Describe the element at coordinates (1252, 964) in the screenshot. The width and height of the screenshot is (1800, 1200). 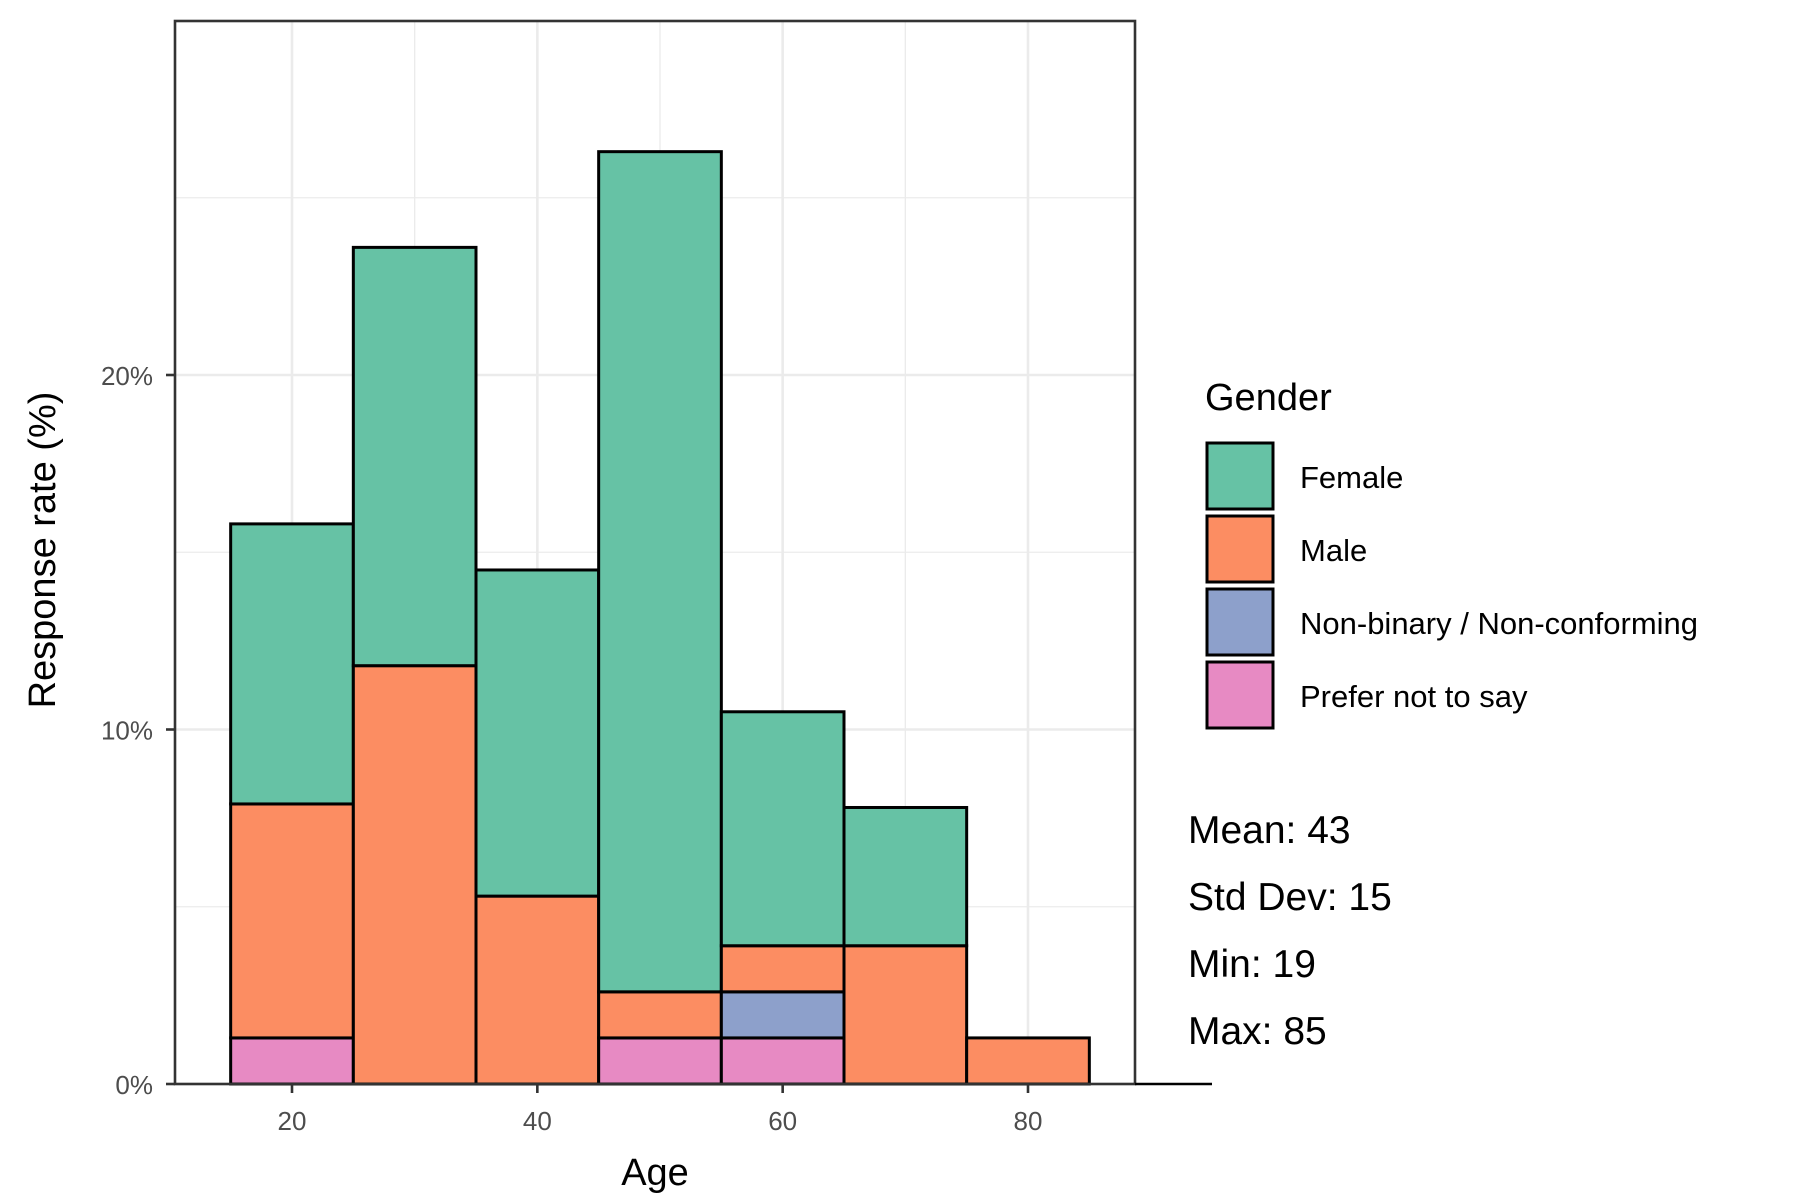
I see `stat-annotation: Min: 19` at that location.